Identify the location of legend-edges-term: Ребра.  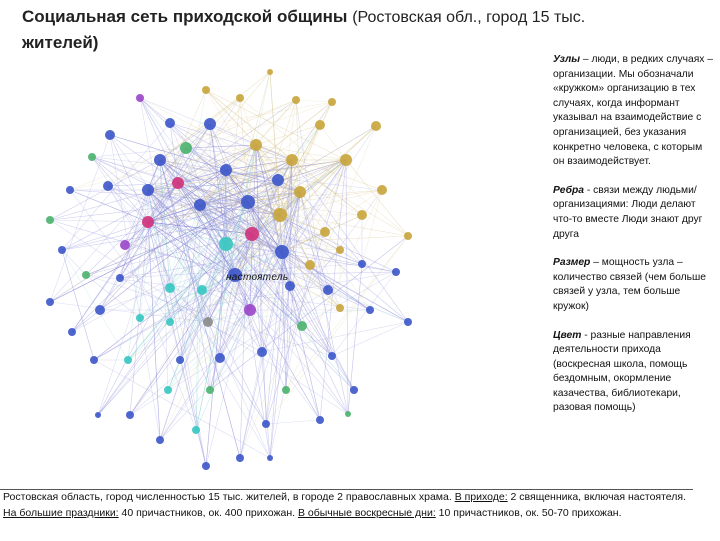
(568, 190).